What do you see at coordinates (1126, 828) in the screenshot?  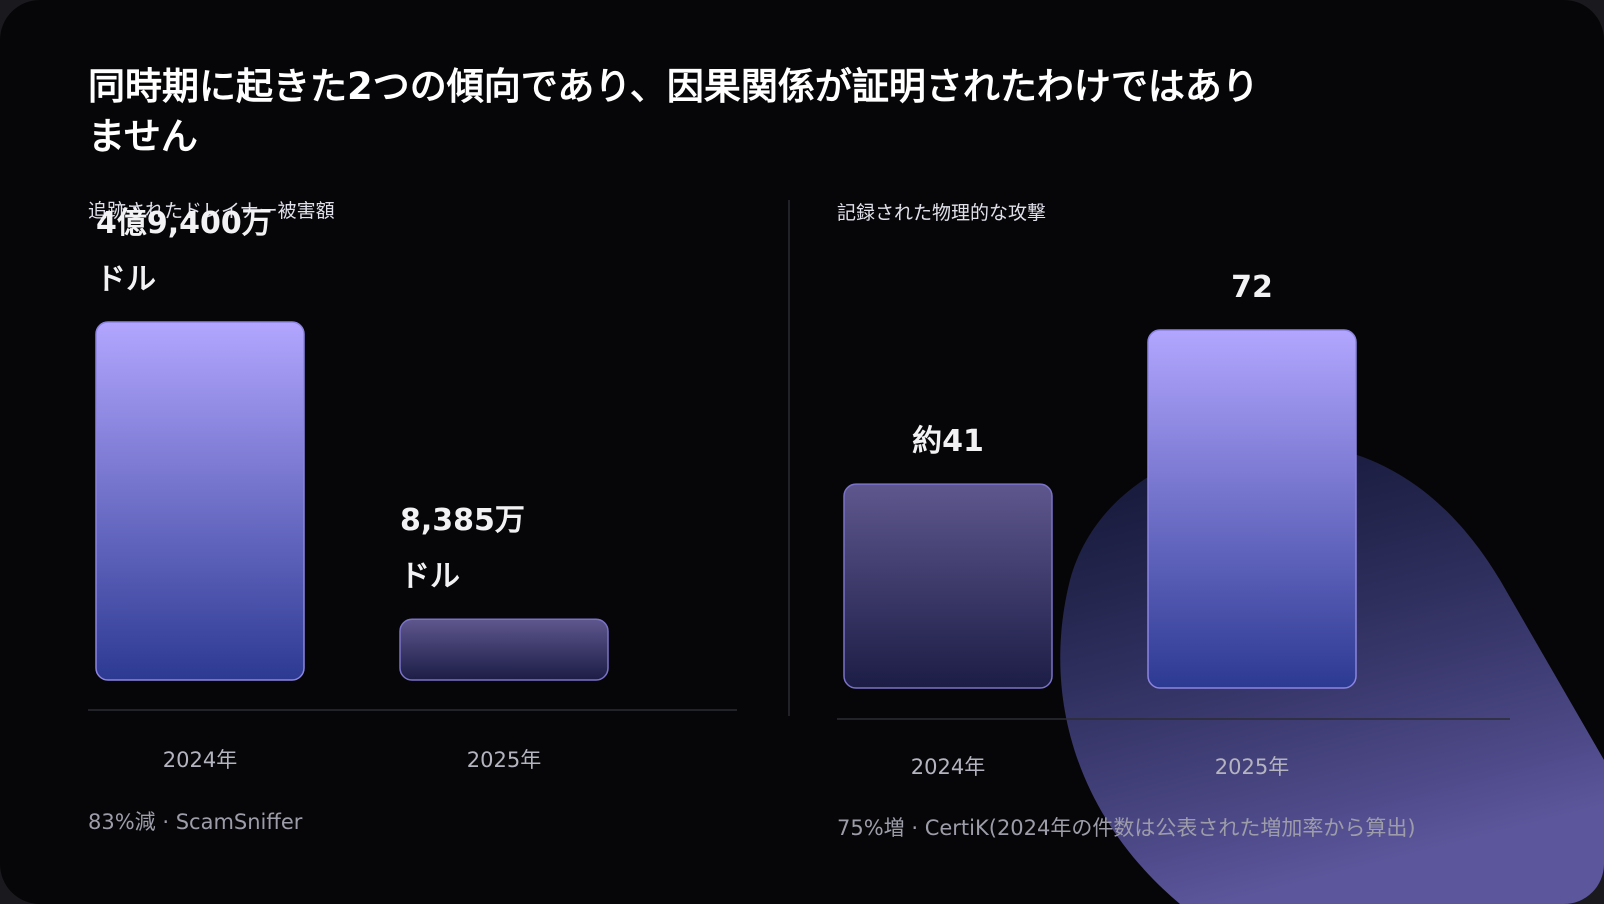 I see `chart-note: 75%増 · CertiK(2024年の件数は公表された増加率から算出)` at bounding box center [1126, 828].